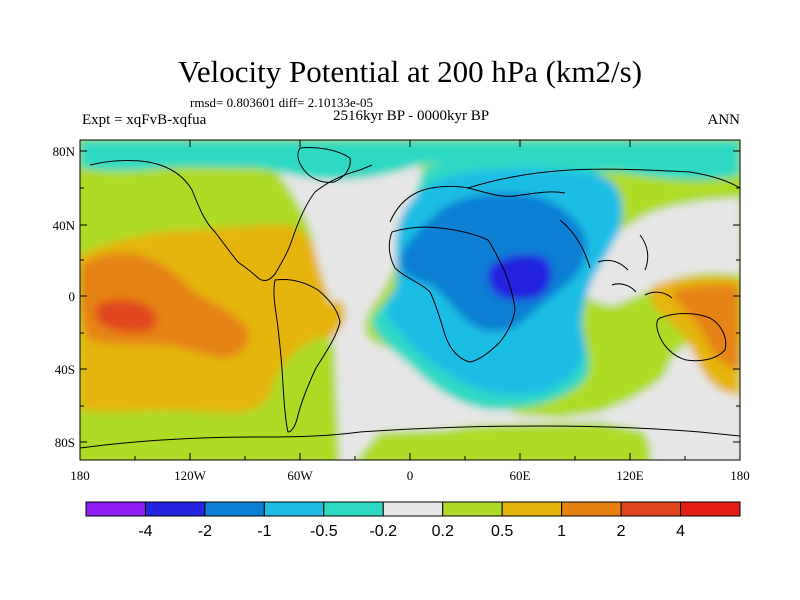 This screenshot has width=800, height=600. I want to click on level-neutral-indopacific, so click(652, 251).